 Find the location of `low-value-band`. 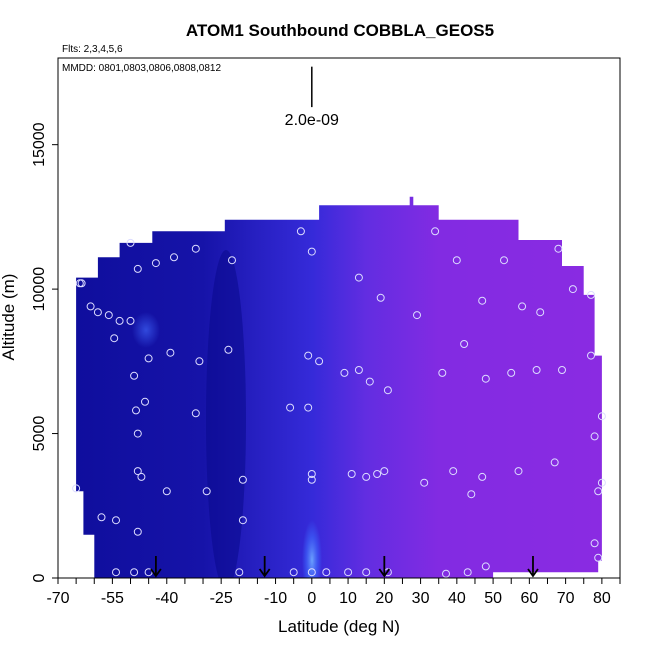

low-value-band is located at coordinates (226, 414).